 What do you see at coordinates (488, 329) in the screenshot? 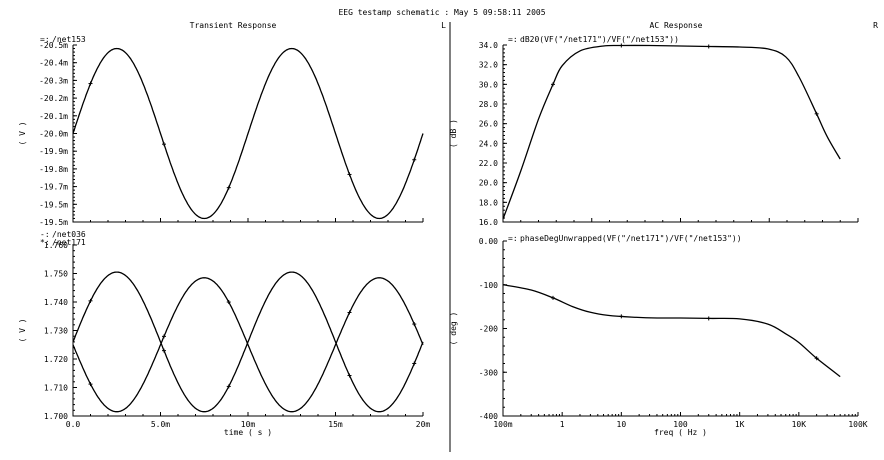
I see `y-tick-label: -200` at bounding box center [488, 329].